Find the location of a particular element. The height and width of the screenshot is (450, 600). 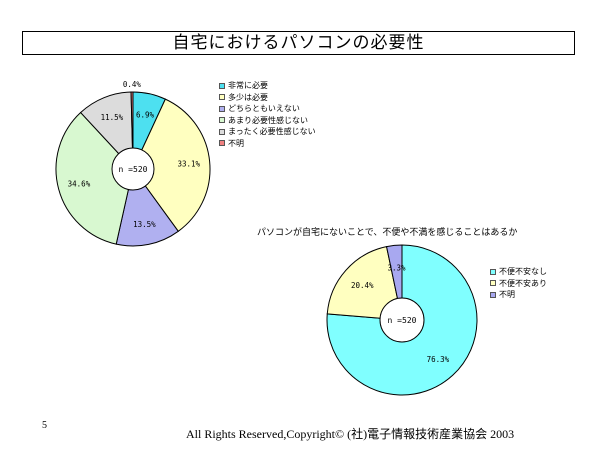

legend-item: 不便不安あり is located at coordinates (518, 284).